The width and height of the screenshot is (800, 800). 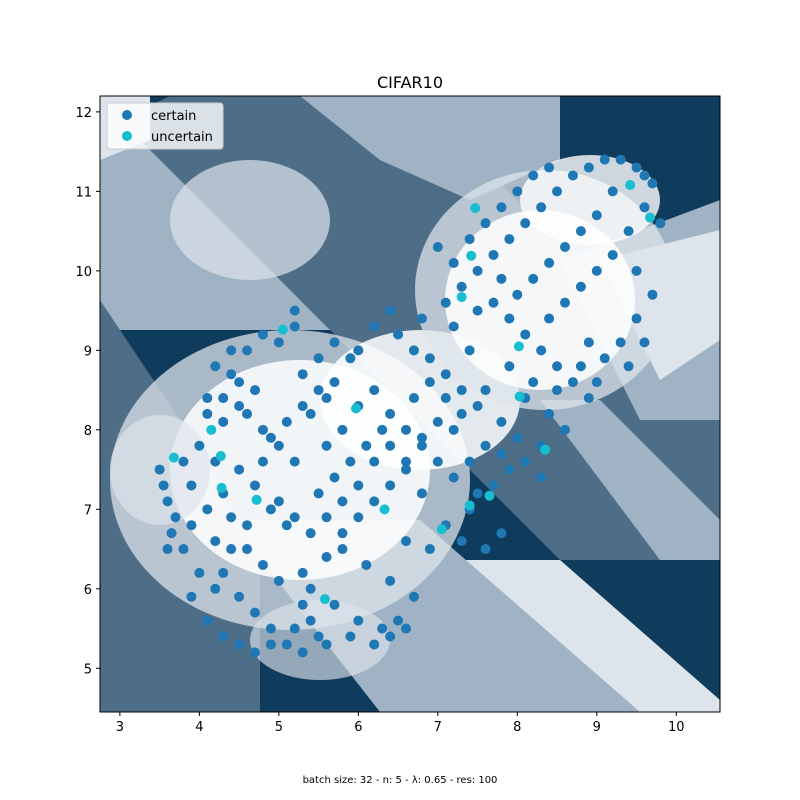 I want to click on legend-label-uncertain: uncertain, so click(x=182, y=137).